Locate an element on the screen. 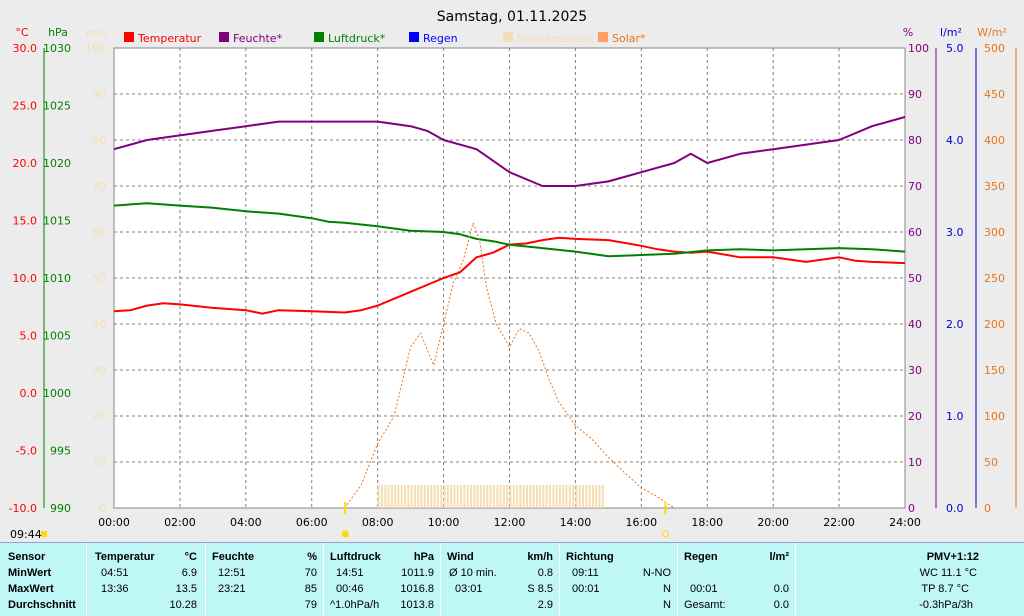  humidity-tick-label: 100 is located at coordinates (918, 48).